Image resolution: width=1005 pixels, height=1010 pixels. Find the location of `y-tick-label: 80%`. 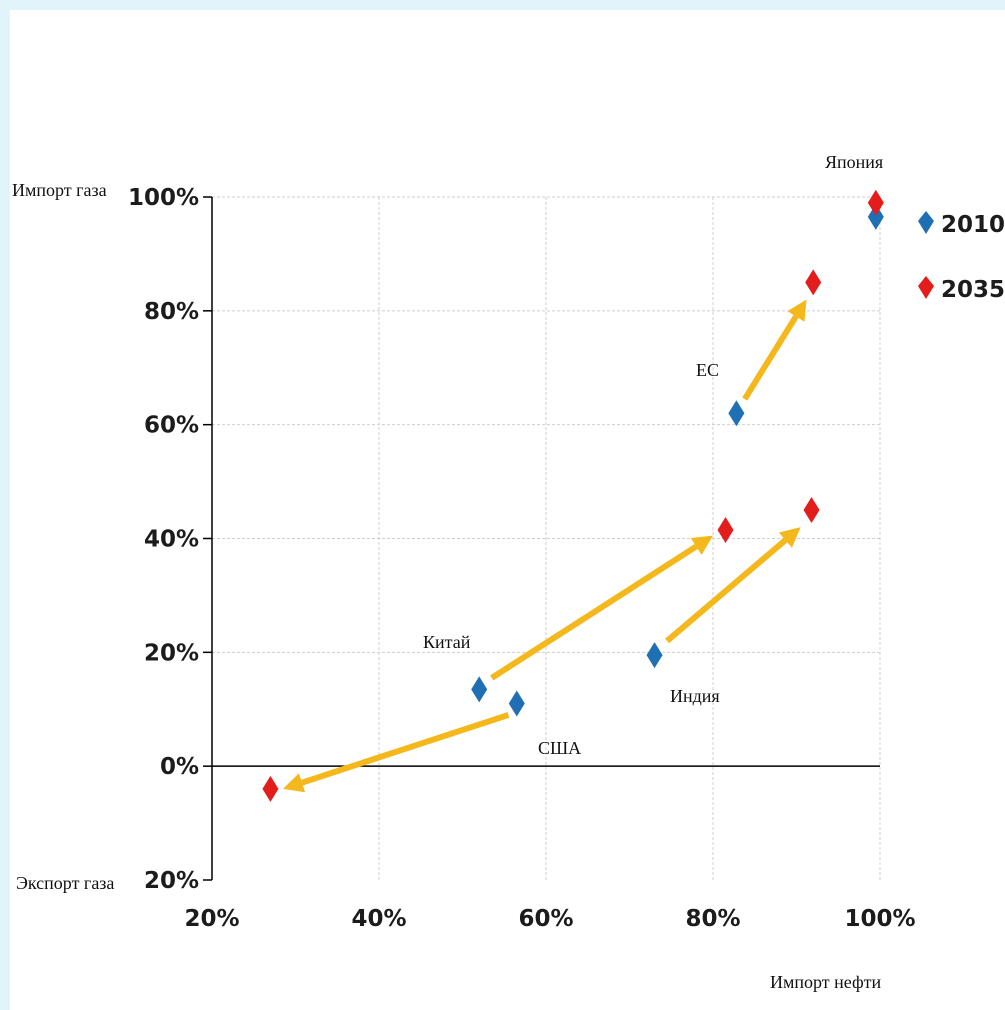

y-tick-label: 80% is located at coordinates (171, 312).